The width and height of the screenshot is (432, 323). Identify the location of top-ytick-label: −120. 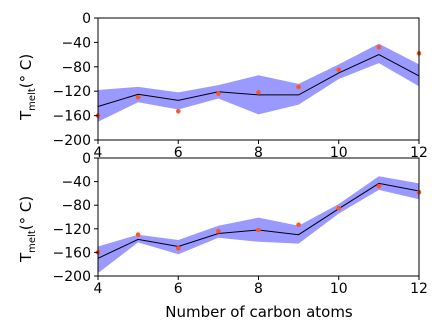
(72, 92).